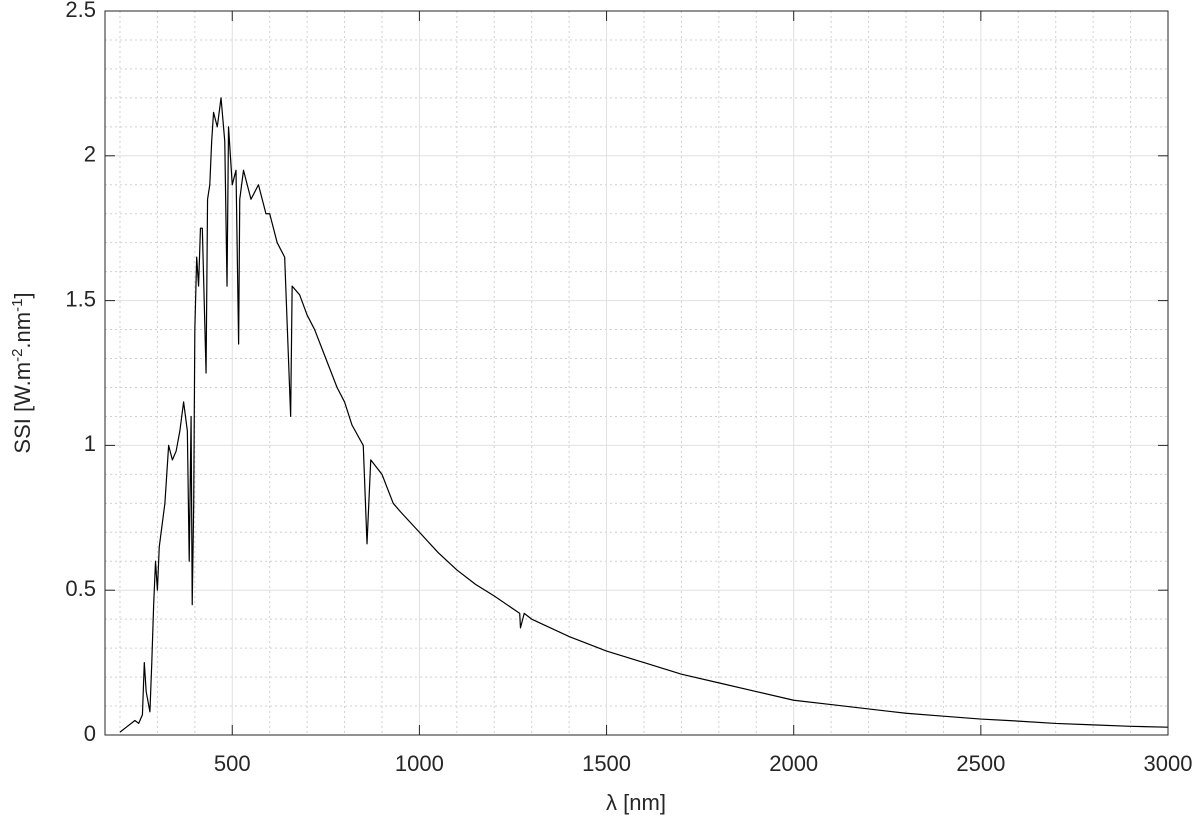 This screenshot has height=824, width=1200. What do you see at coordinates (22, 330) in the screenshot?
I see `y-label-part: .nm` at bounding box center [22, 330].